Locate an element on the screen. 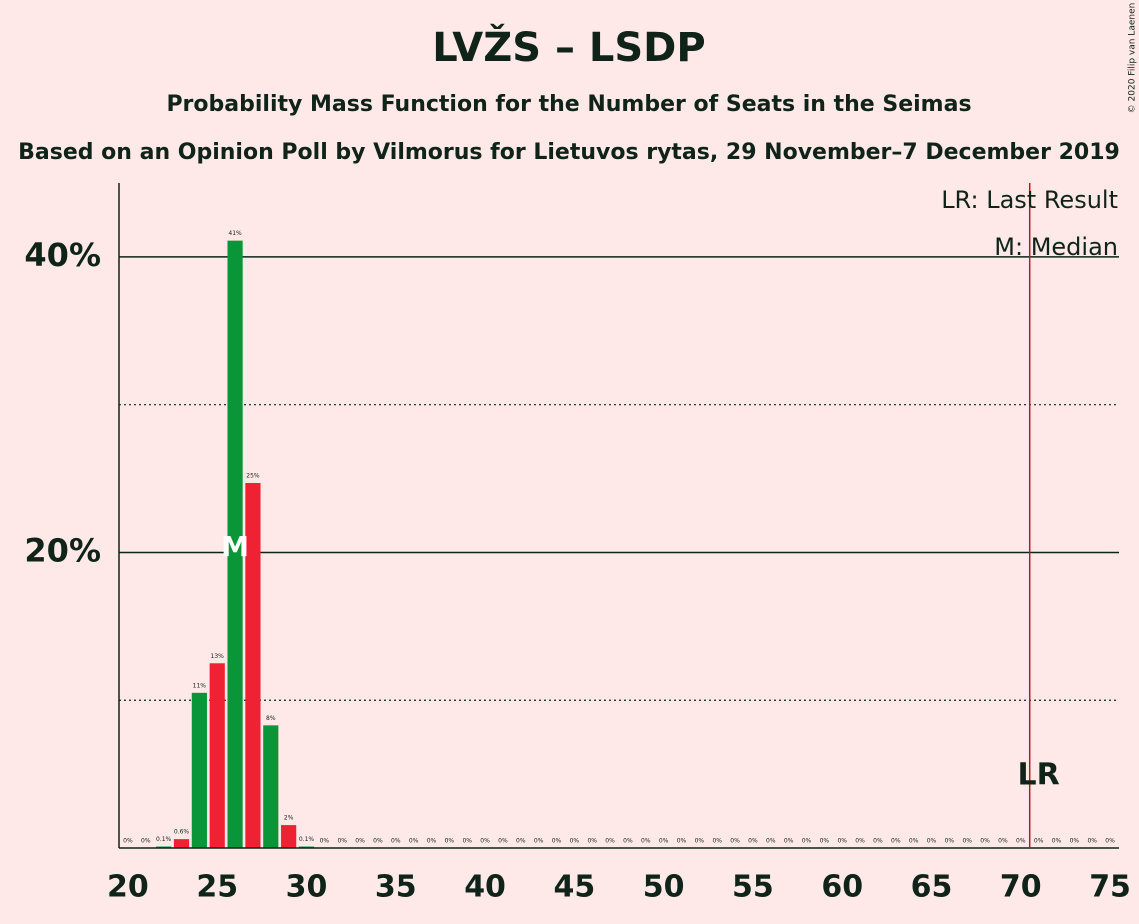 This screenshot has width=1139, height=924. median-label: M is located at coordinates (235, 546).